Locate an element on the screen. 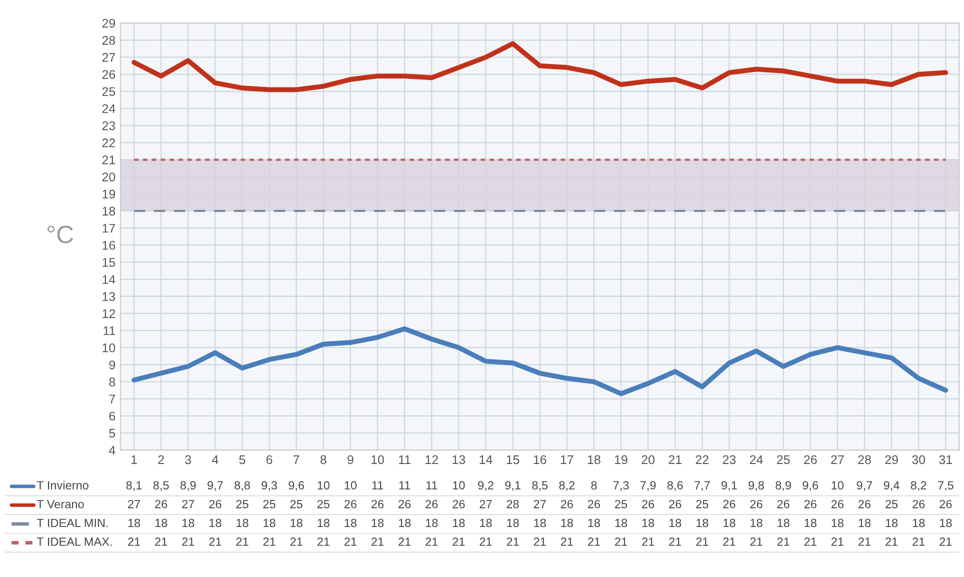 The image size is (964, 577). x-tick-label: 24 is located at coordinates (756, 459).